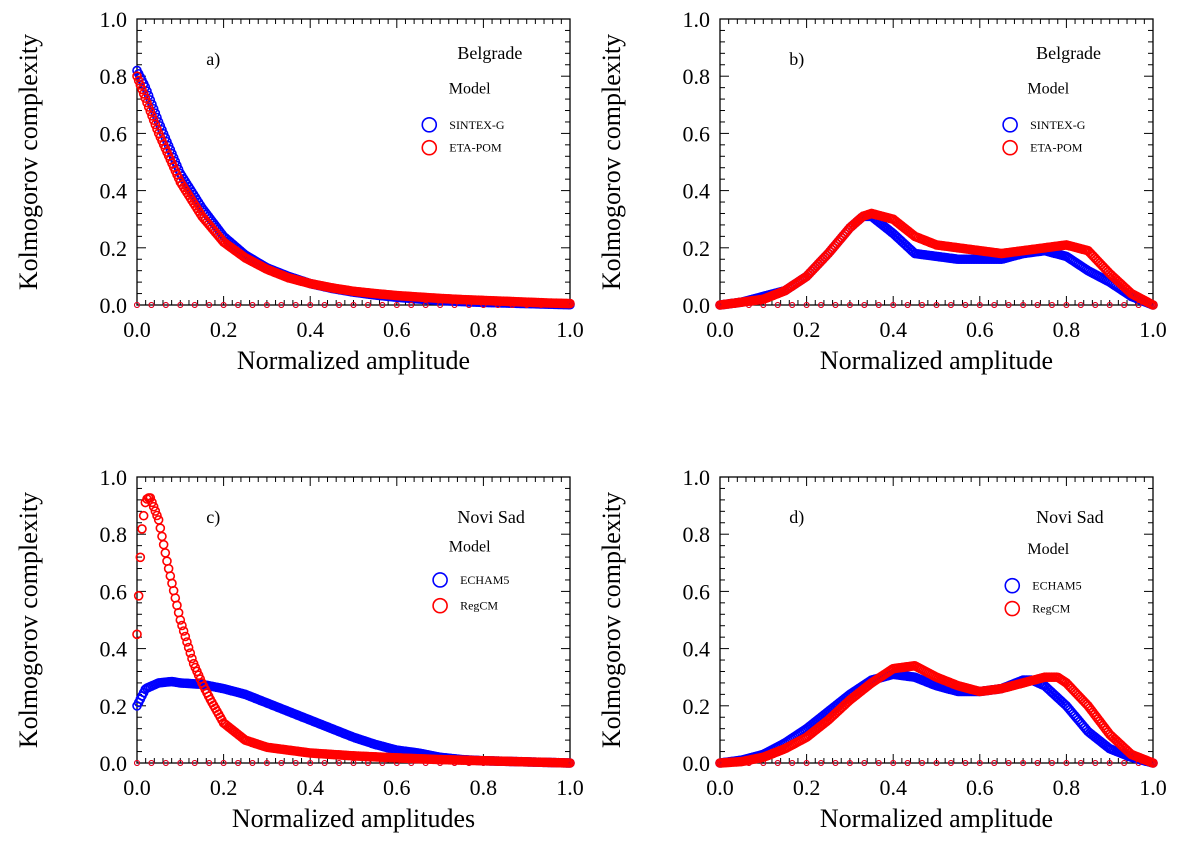 The width and height of the screenshot is (1186, 845). I want to click on x-tick-label: 0.2, so click(807, 329).